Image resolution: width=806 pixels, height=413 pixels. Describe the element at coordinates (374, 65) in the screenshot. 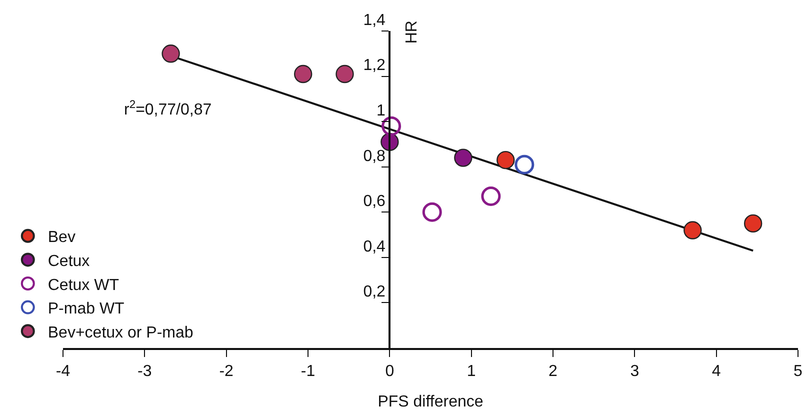

I see `y-tick-label: 1,2` at that location.